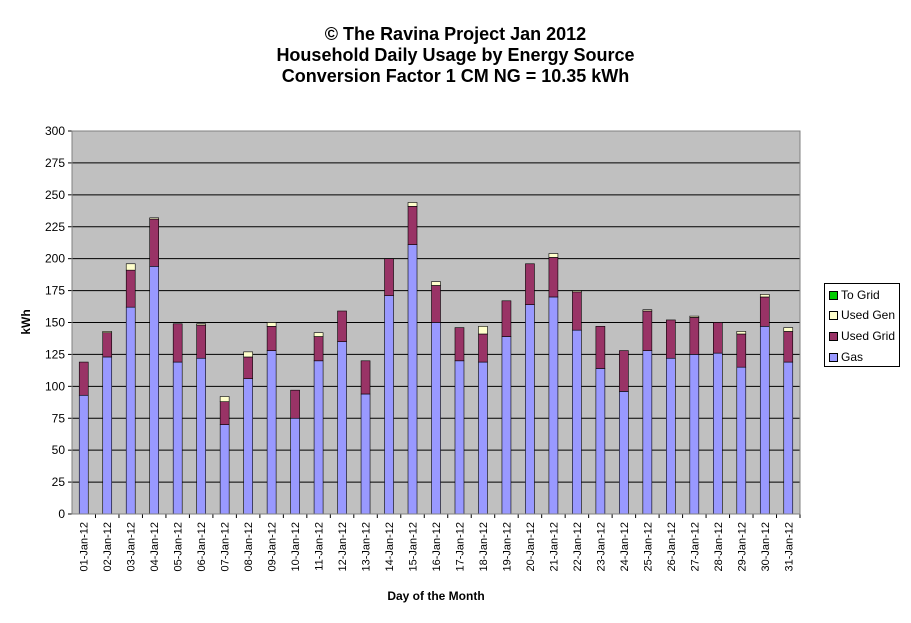 The height and width of the screenshot is (623, 911). What do you see at coordinates (108, 547) in the screenshot?
I see `x-tick-label: 02-Jan-12` at bounding box center [108, 547].